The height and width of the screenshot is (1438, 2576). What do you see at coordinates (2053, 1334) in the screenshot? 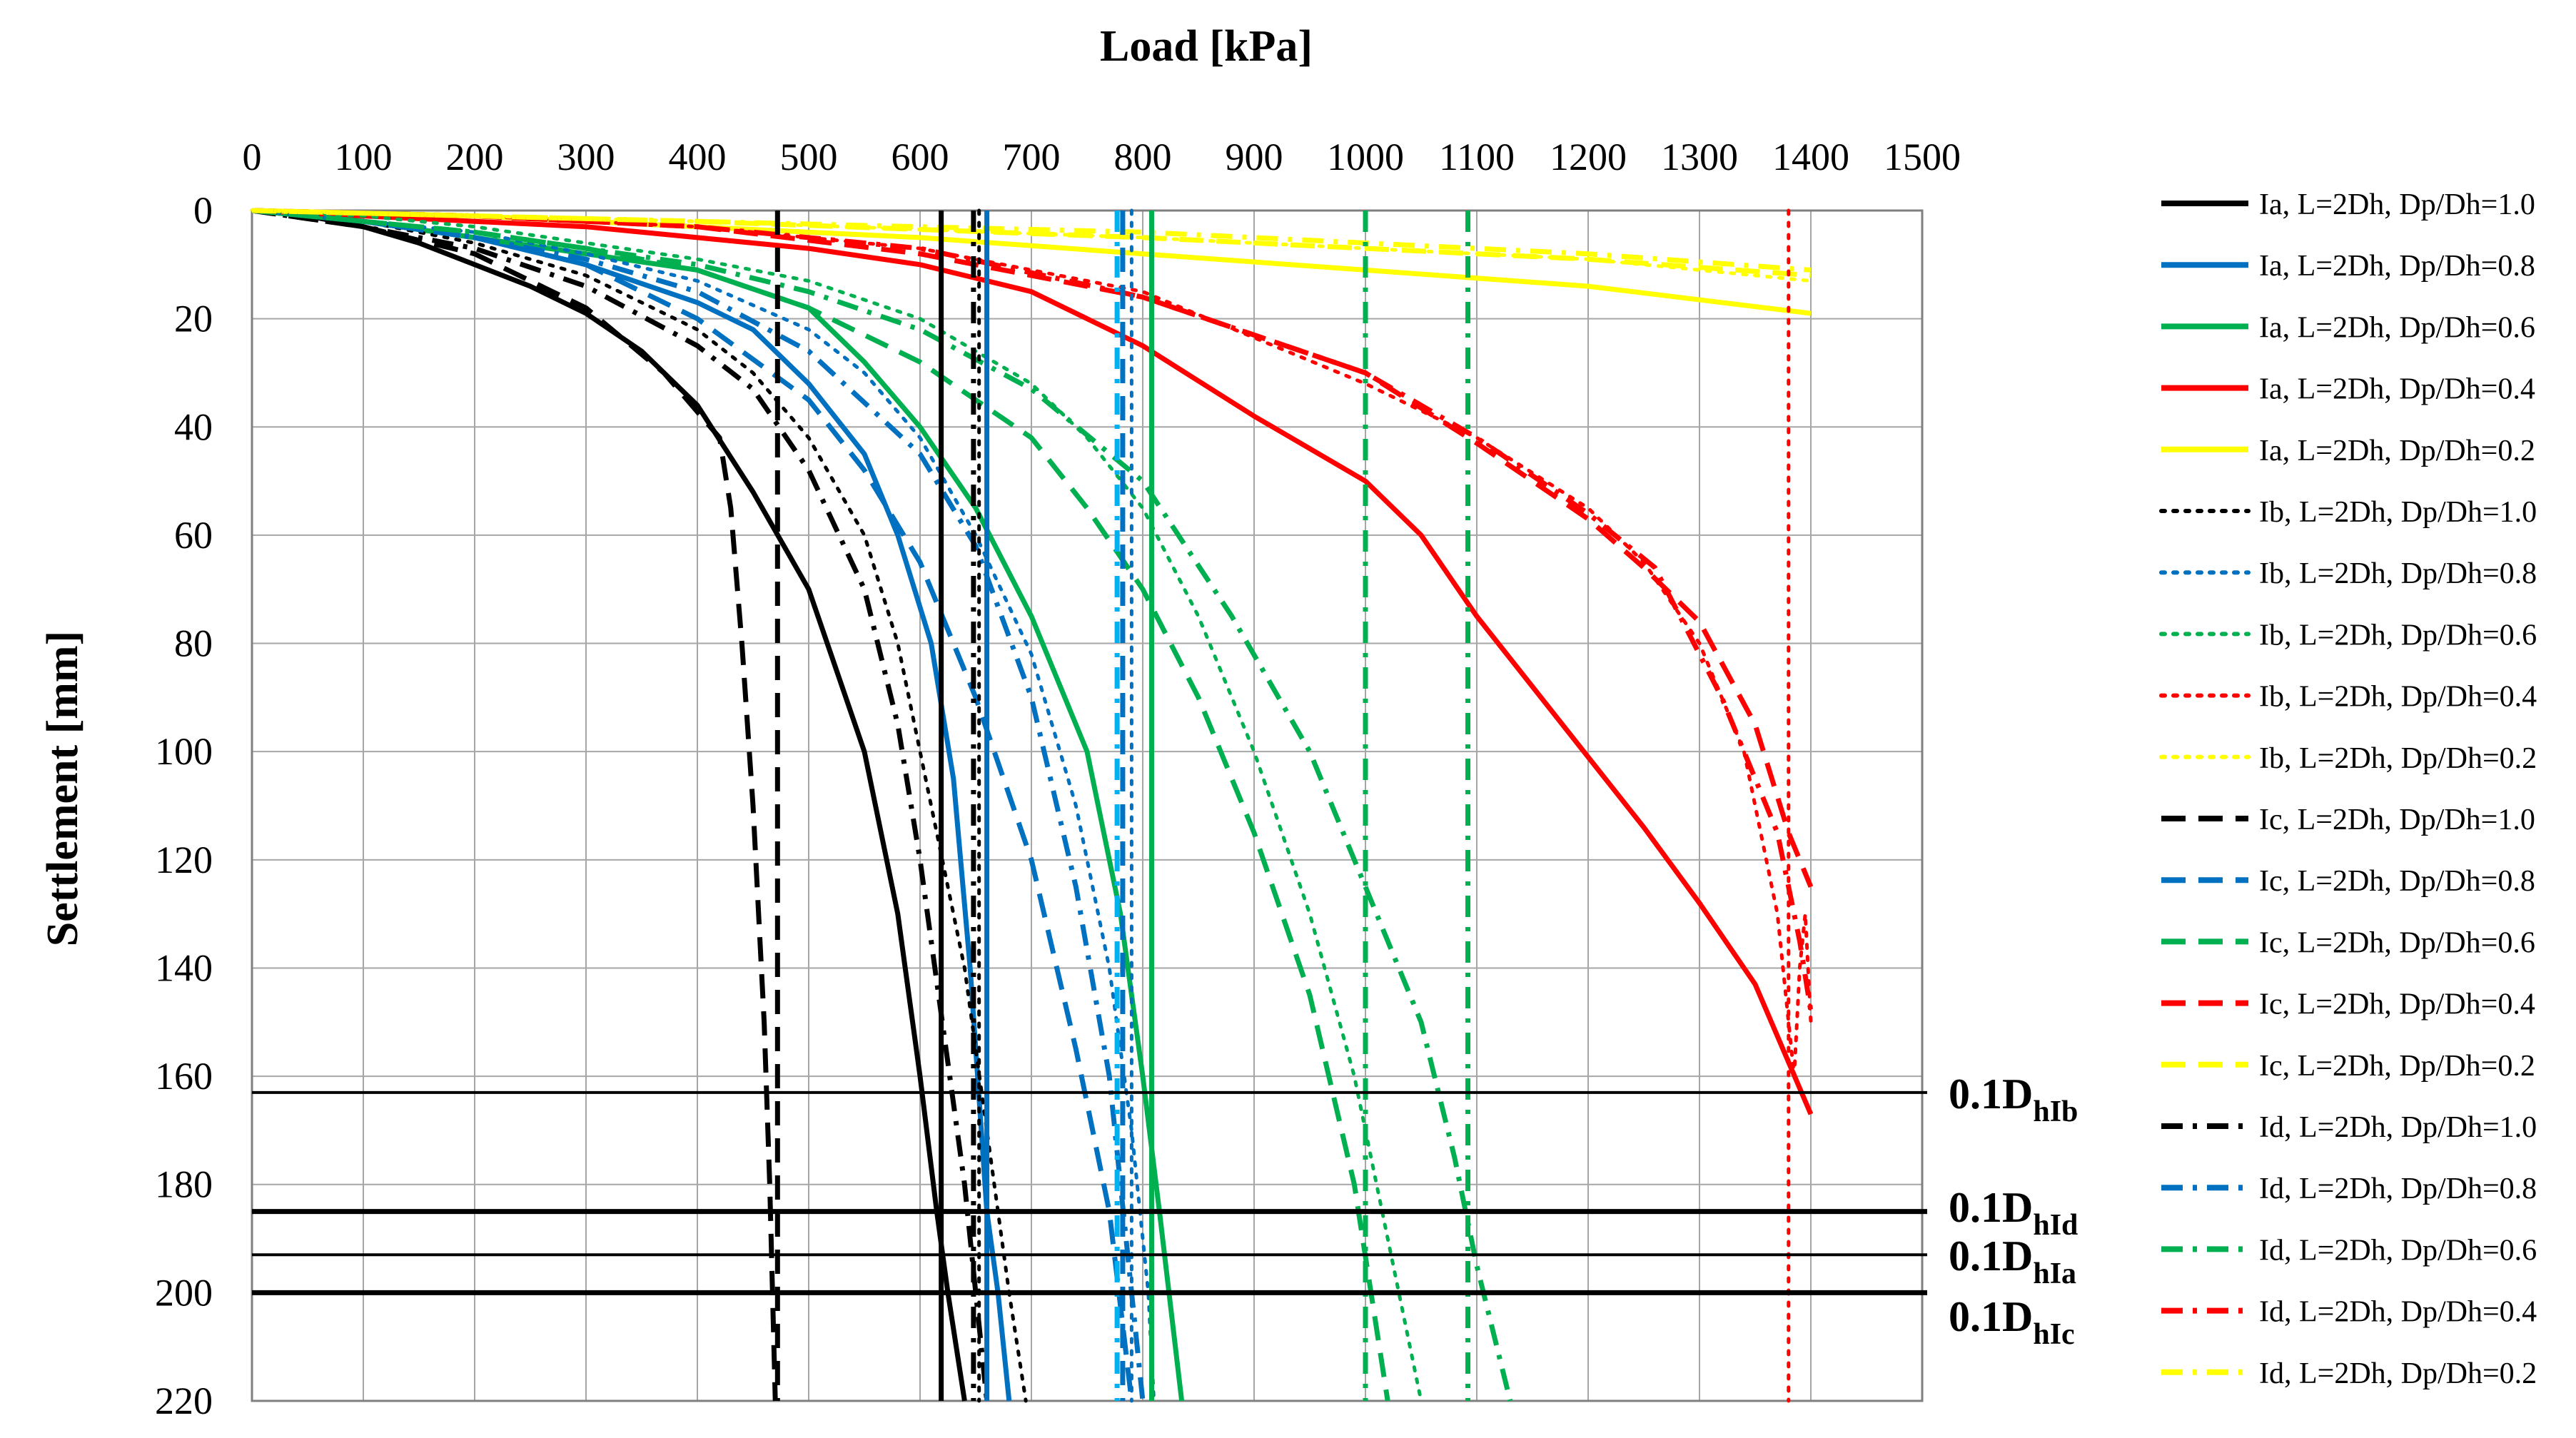
I see `reference-line-subscript: hIc` at bounding box center [2053, 1334].